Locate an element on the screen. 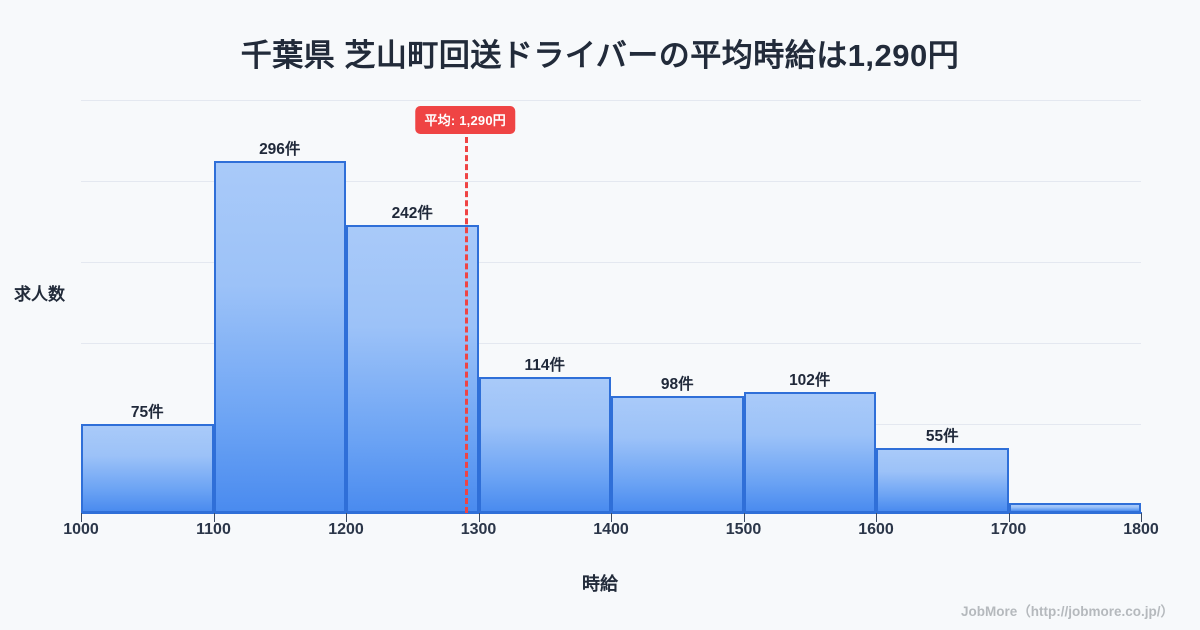 The height and width of the screenshot is (630, 1200). x-tick-label: 1700 is located at coordinates (1008, 529).